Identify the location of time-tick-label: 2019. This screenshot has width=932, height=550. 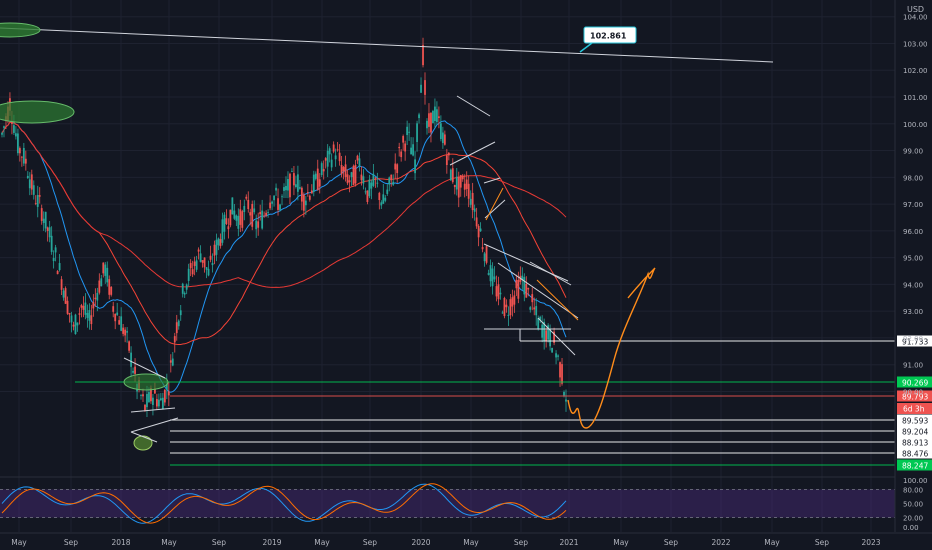
(271, 542).